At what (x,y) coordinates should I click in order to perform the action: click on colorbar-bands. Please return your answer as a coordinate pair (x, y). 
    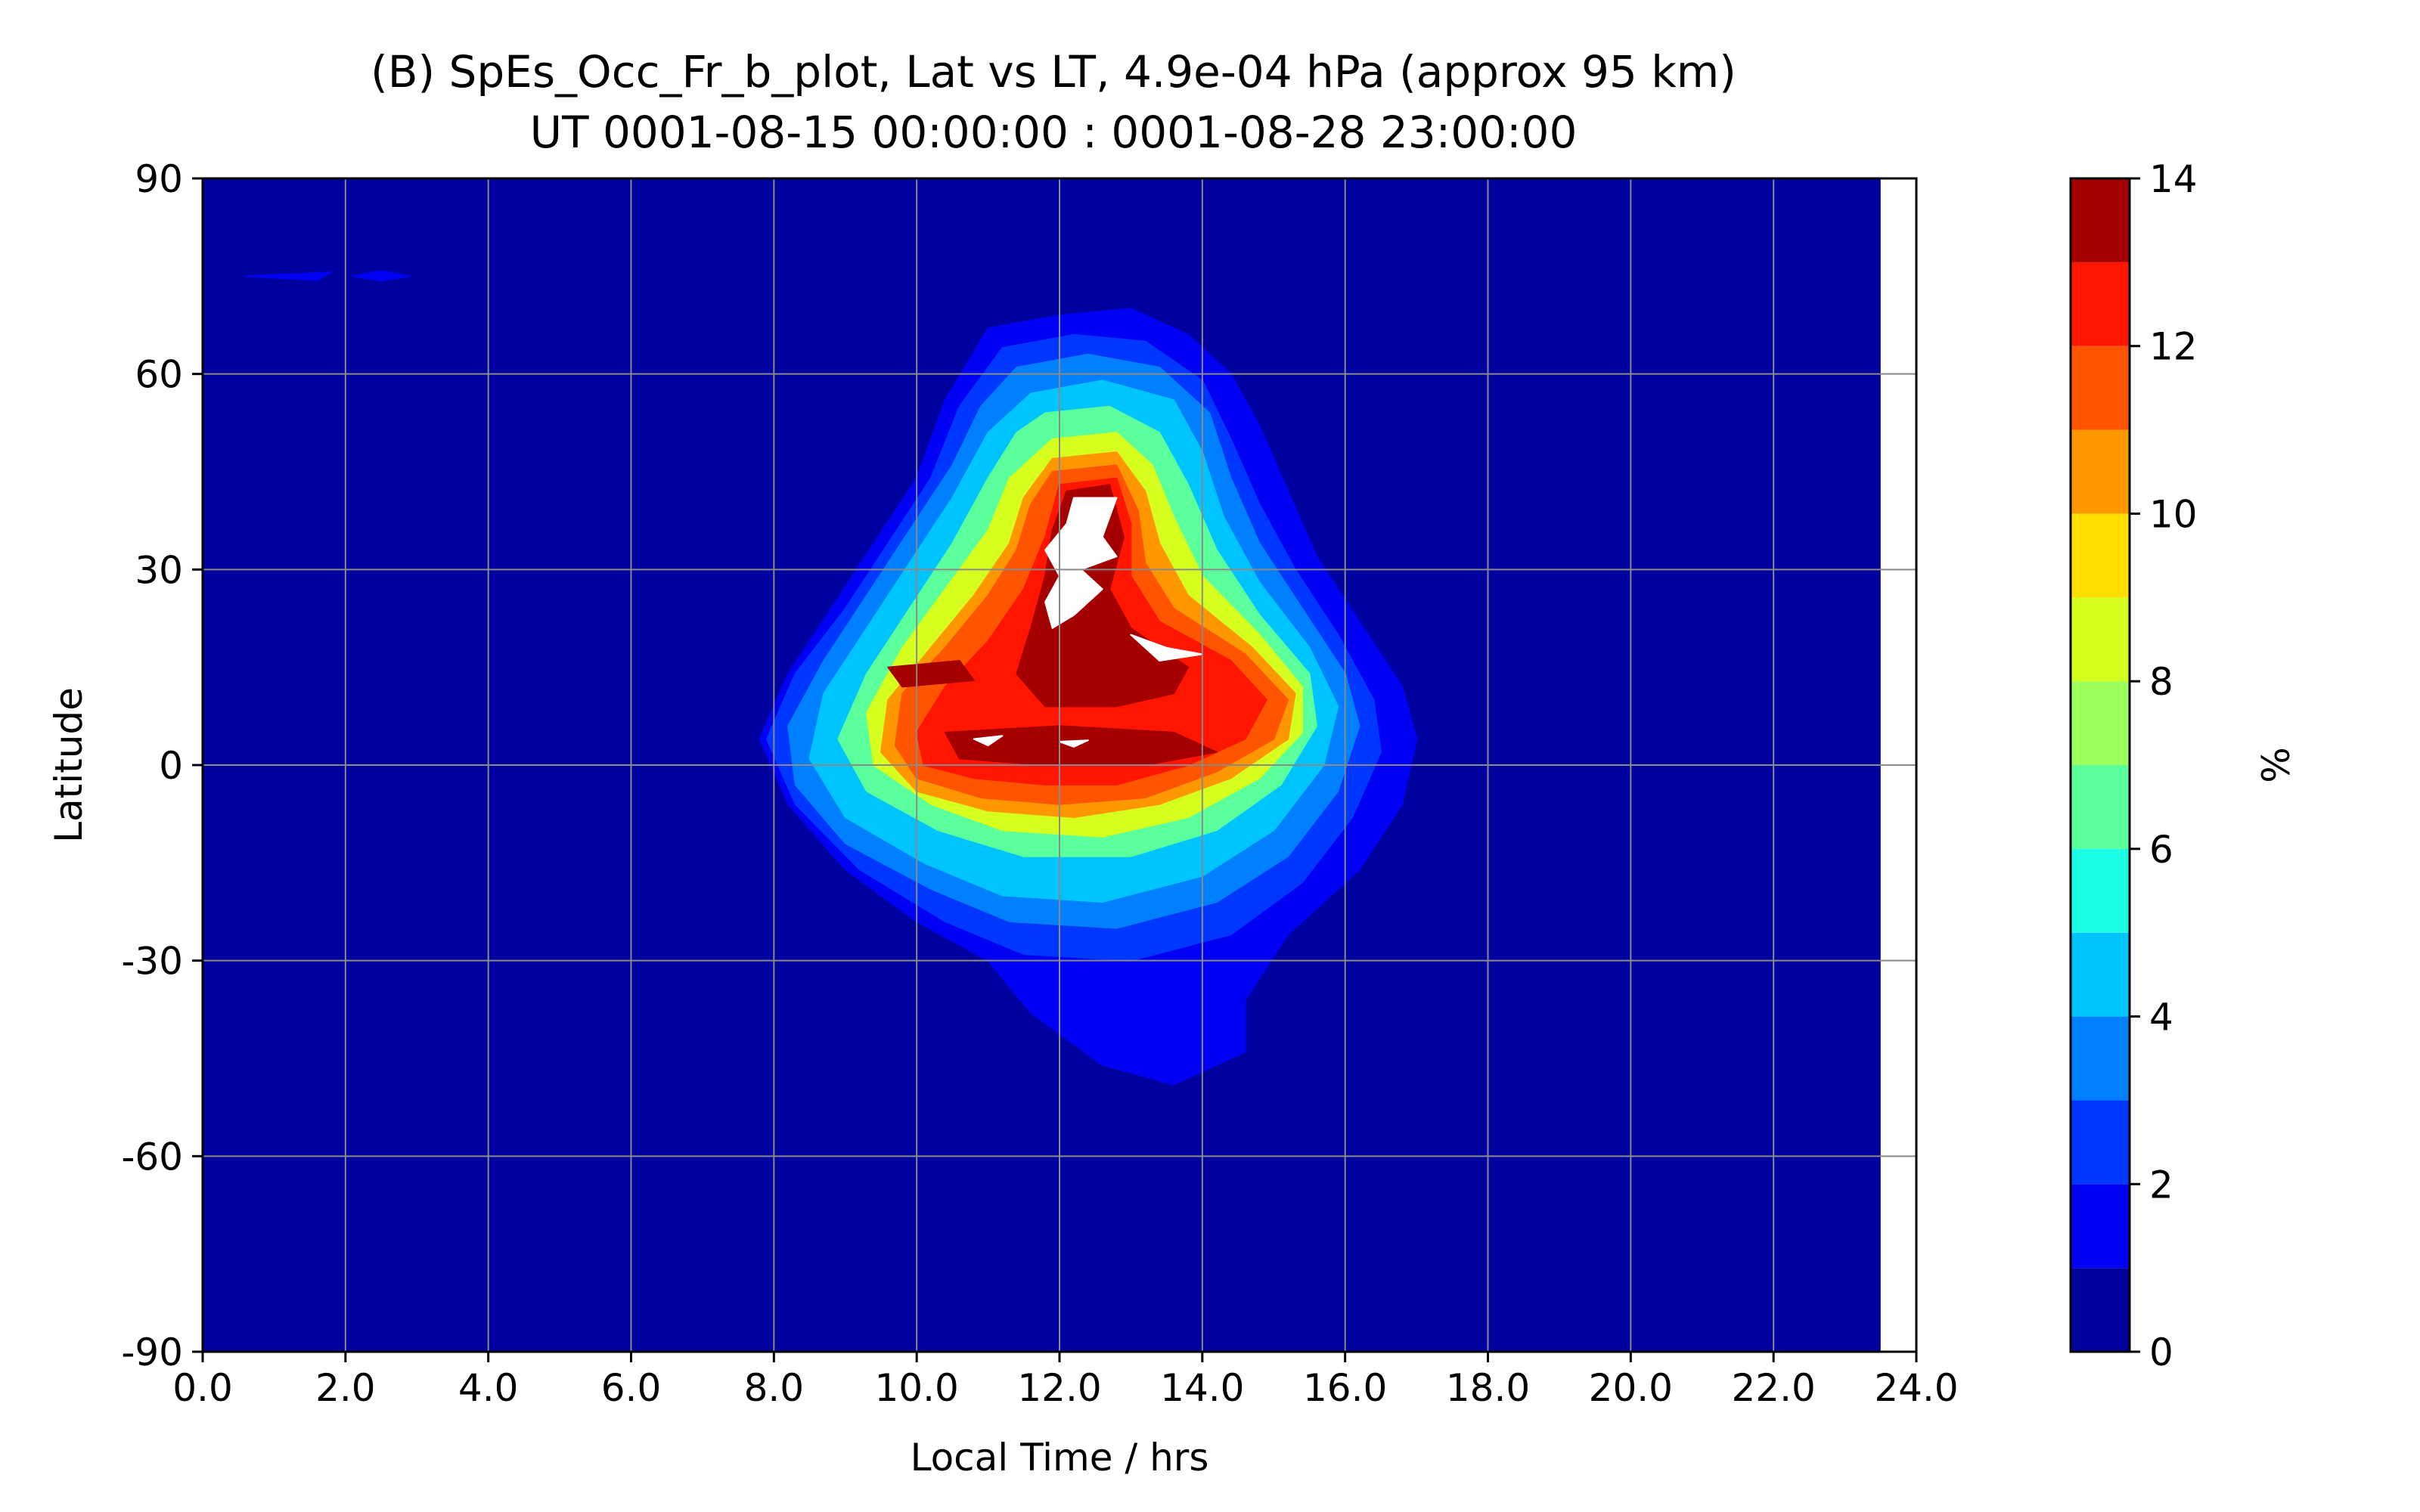
    Looking at the image, I should click on (2100, 765).